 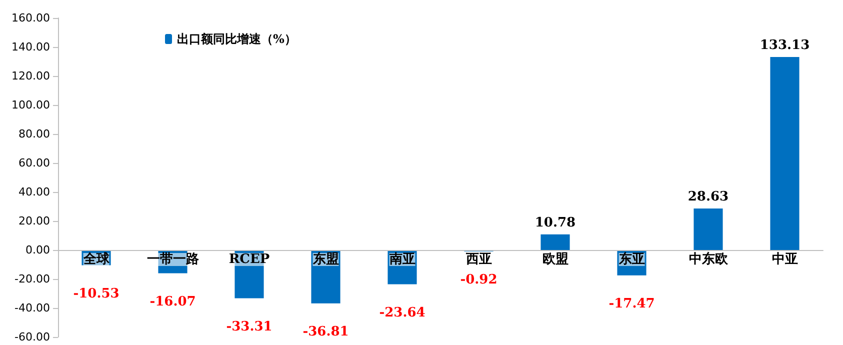 What do you see at coordinates (708, 259) in the screenshot?
I see `x-tick-label: 中东欧` at bounding box center [708, 259].